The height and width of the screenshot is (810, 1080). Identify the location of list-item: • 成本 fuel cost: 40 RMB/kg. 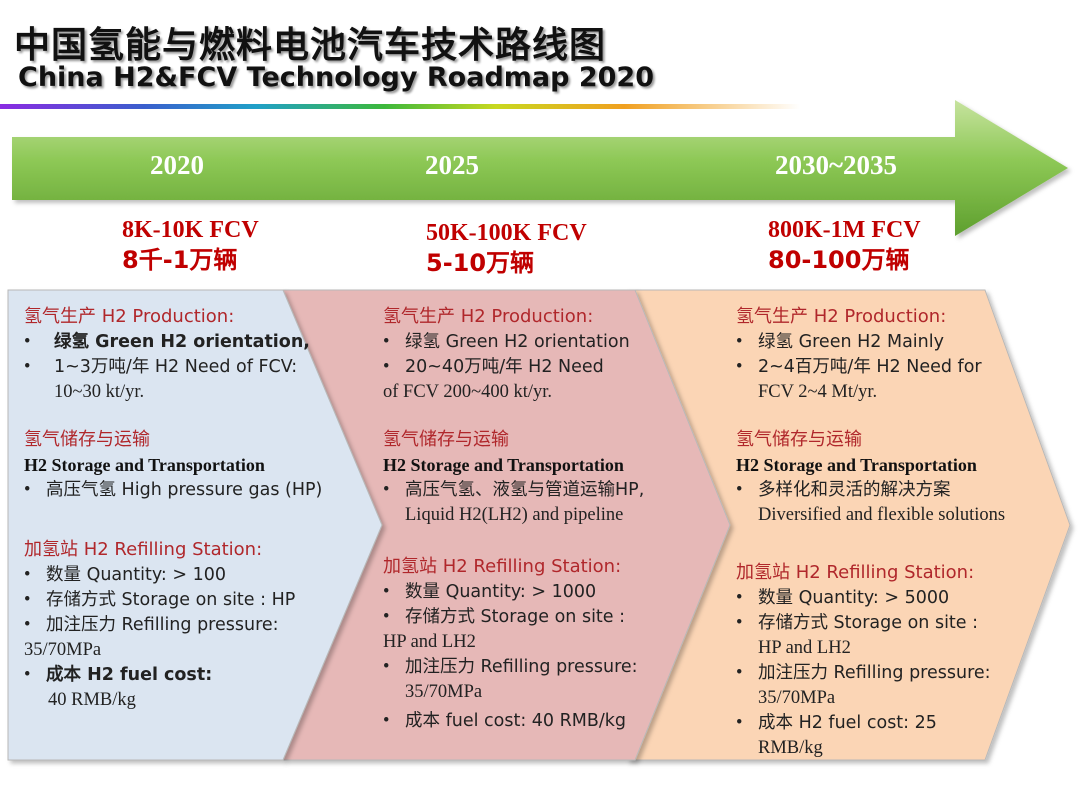
(505, 721).